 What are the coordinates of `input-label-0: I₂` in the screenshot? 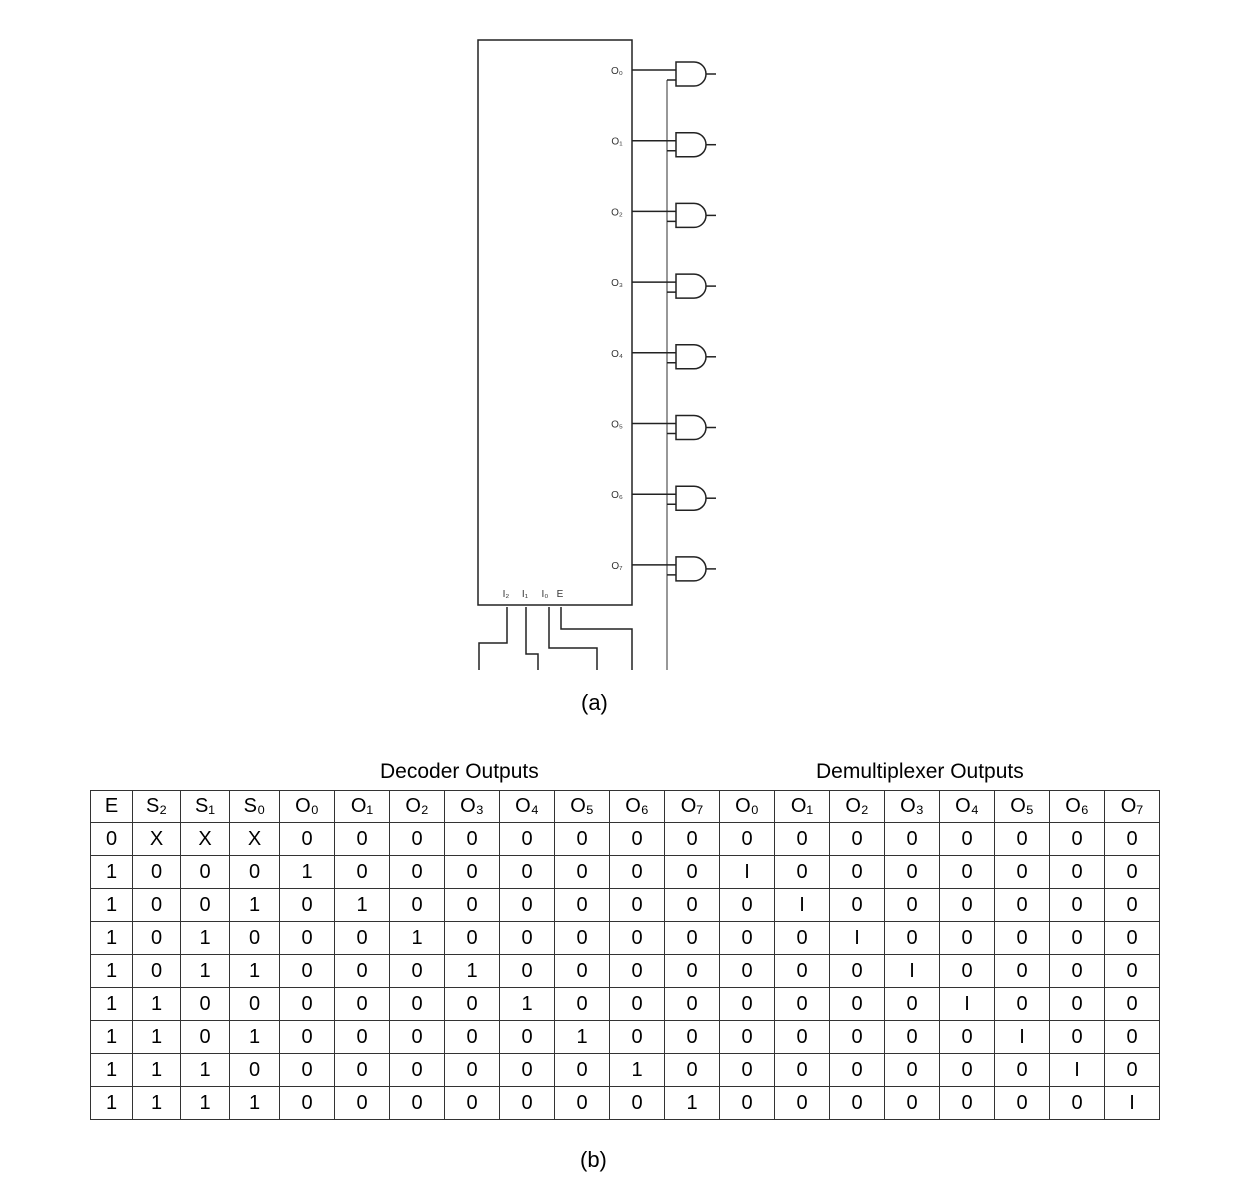 It's located at (506, 594).